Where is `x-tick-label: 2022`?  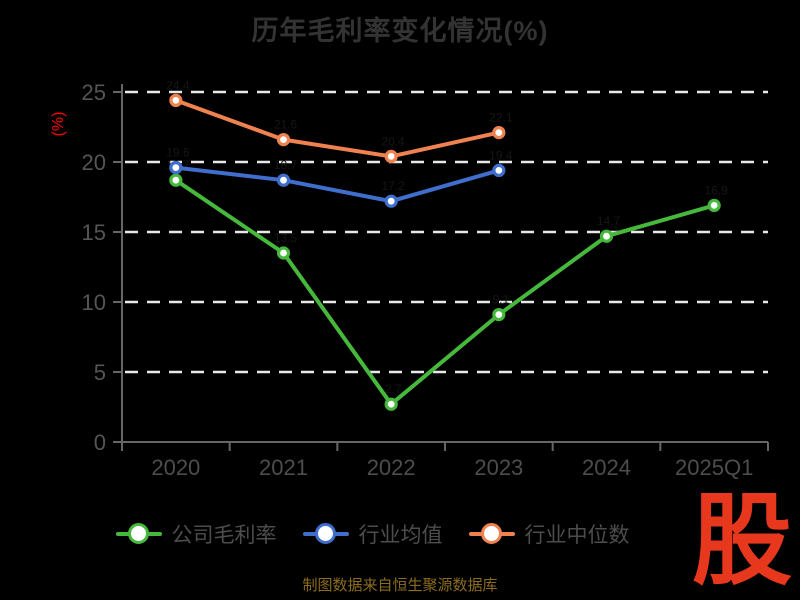
x-tick-label: 2022 is located at coordinates (391, 467).